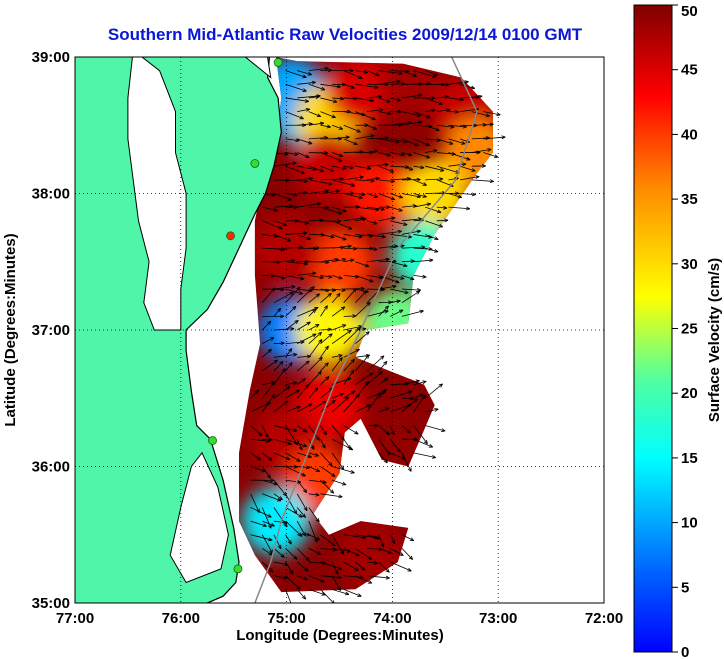  Describe the element at coordinates (685, 587) in the screenshot. I see `colorbar-tick-label: 5` at that location.